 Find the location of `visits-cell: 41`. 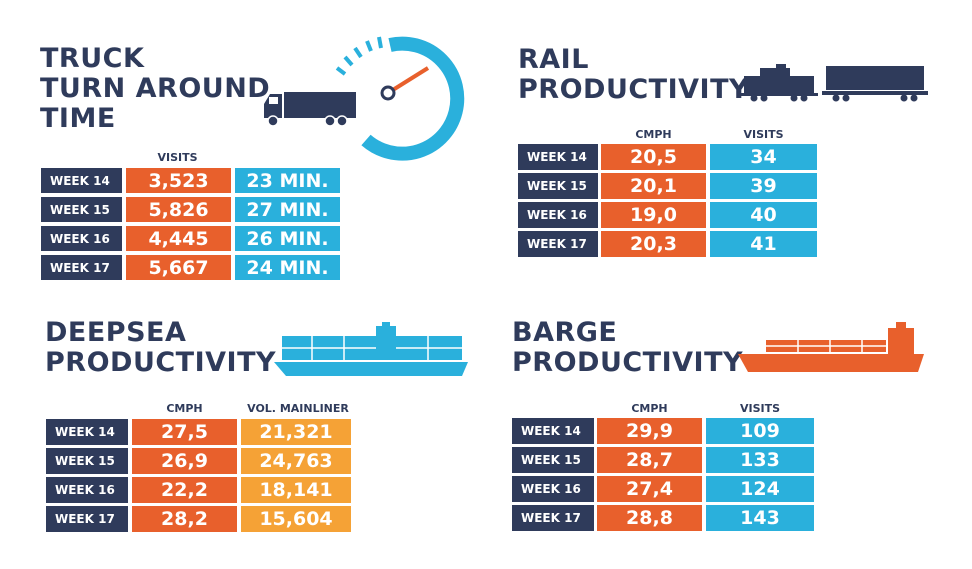

visits-cell: 41 is located at coordinates (763, 244).